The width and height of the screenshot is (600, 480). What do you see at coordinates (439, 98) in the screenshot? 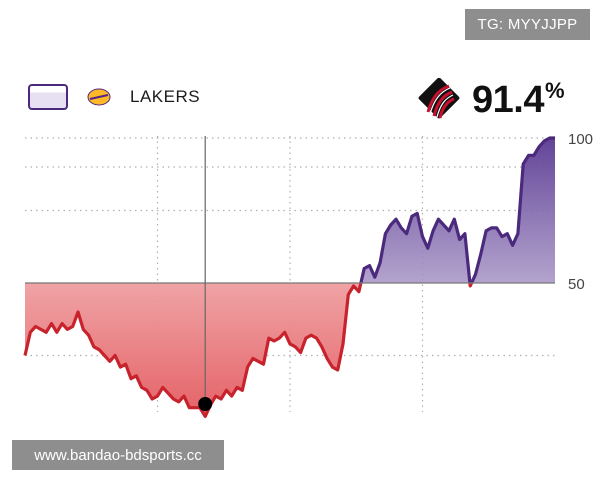
I see `blazers-logo-icon` at bounding box center [439, 98].